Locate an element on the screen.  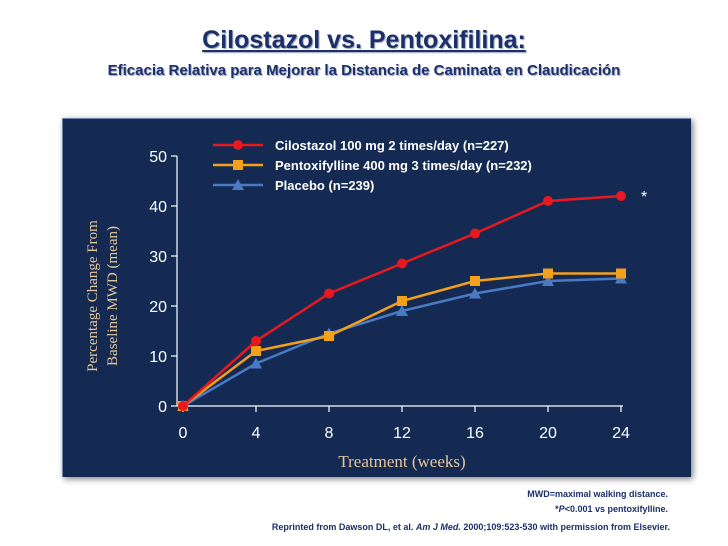
x-tick-label: 12 is located at coordinates (402, 433).